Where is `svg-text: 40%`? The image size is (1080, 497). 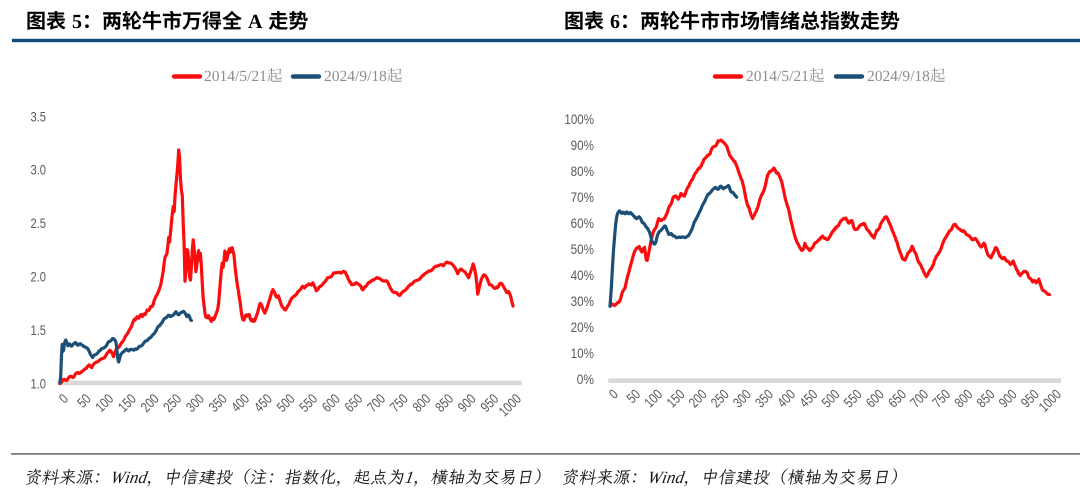 svg-text: 40% is located at coordinates (582, 275).